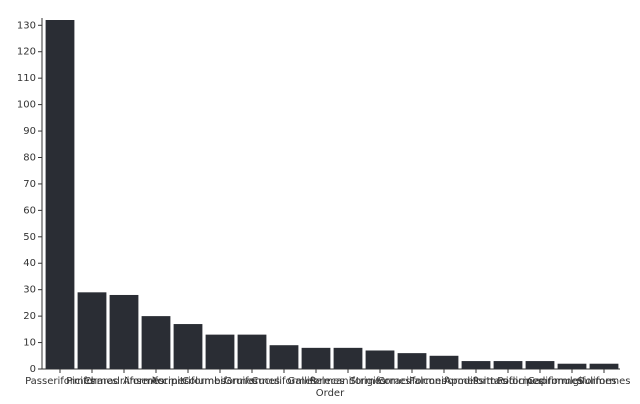  I want to click on y-tick-label: 70, so click(29, 184).